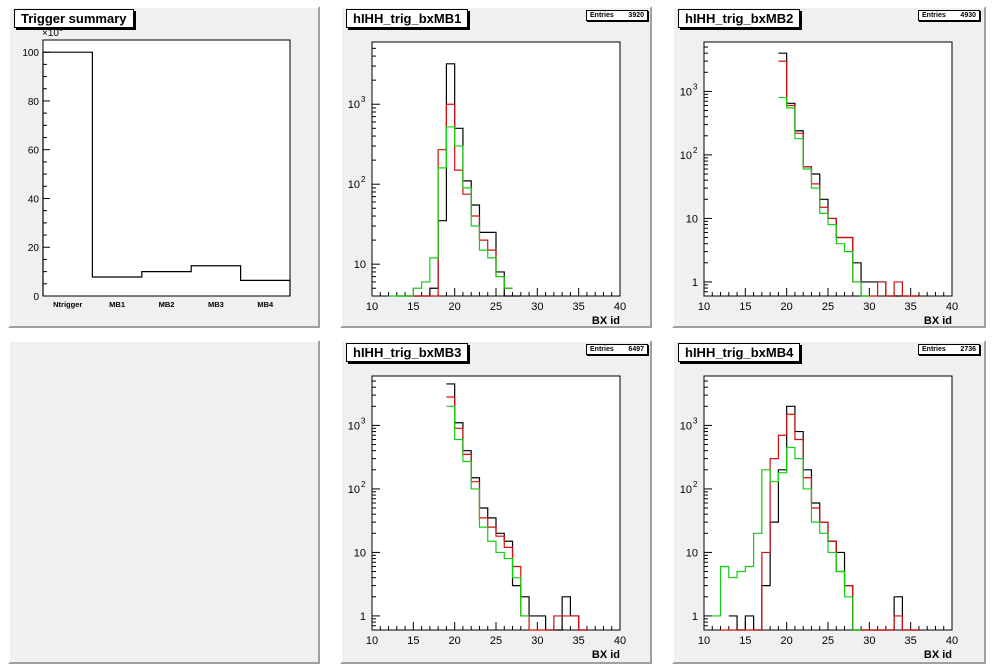 This screenshot has width=995, height=671. What do you see at coordinates (968, 349) in the screenshot?
I see `mb4-stats-value: 2736` at bounding box center [968, 349].